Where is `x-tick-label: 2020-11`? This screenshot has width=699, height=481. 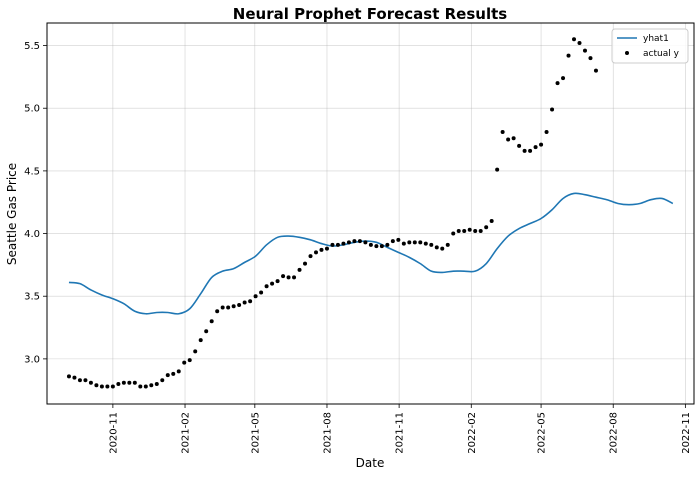
x-tick-label: 2020-11 is located at coordinates (113, 433).